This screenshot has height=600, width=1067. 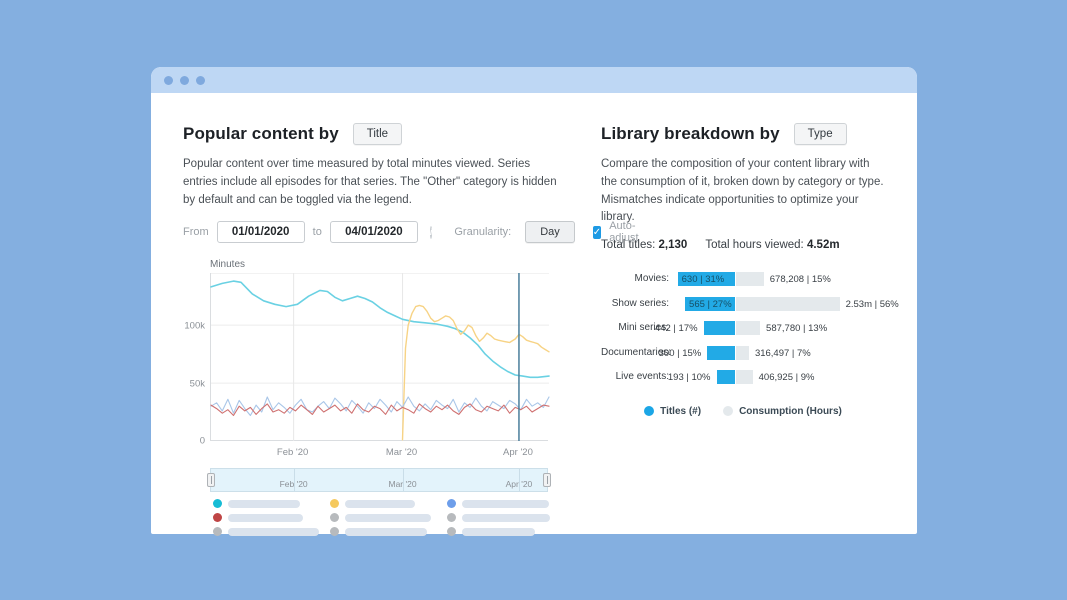 I want to click on titles-value-label: 442 | 17%, so click(x=676, y=329).